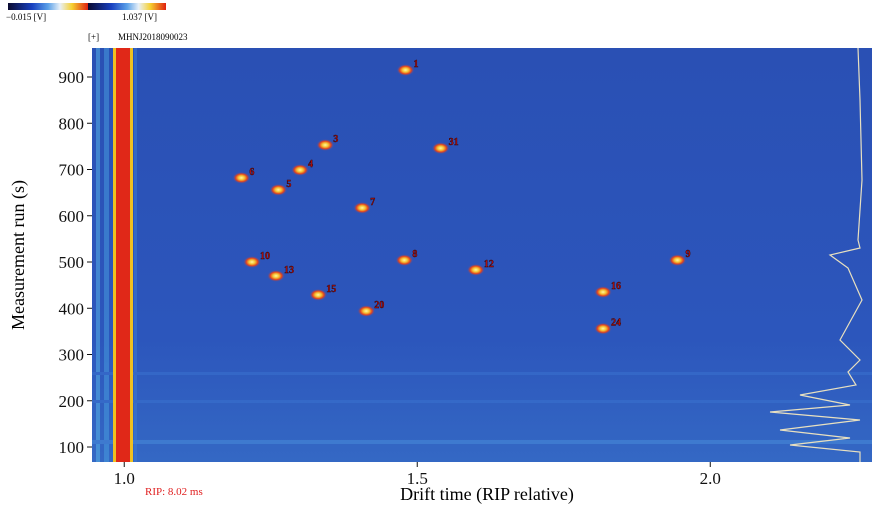 The image size is (882, 506). What do you see at coordinates (174, 492) in the screenshot?
I see `rip-label: RIP: 8.02 ms` at bounding box center [174, 492].